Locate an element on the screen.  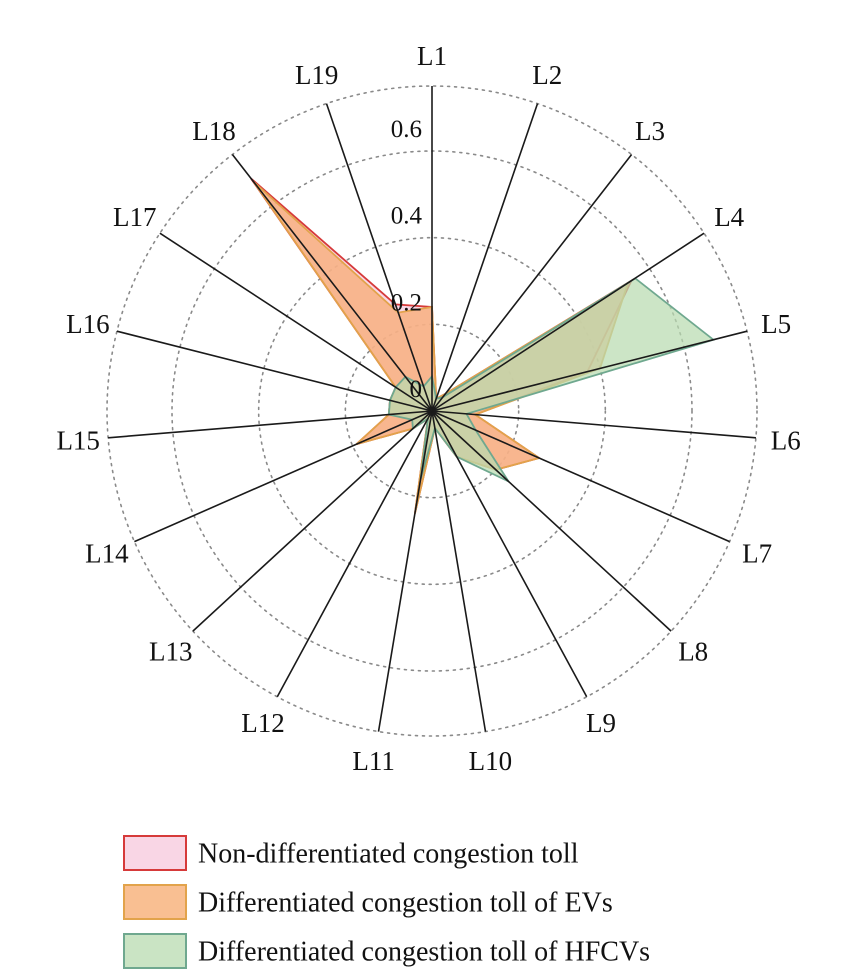
spoke-L6 is located at coordinates (593, 424).